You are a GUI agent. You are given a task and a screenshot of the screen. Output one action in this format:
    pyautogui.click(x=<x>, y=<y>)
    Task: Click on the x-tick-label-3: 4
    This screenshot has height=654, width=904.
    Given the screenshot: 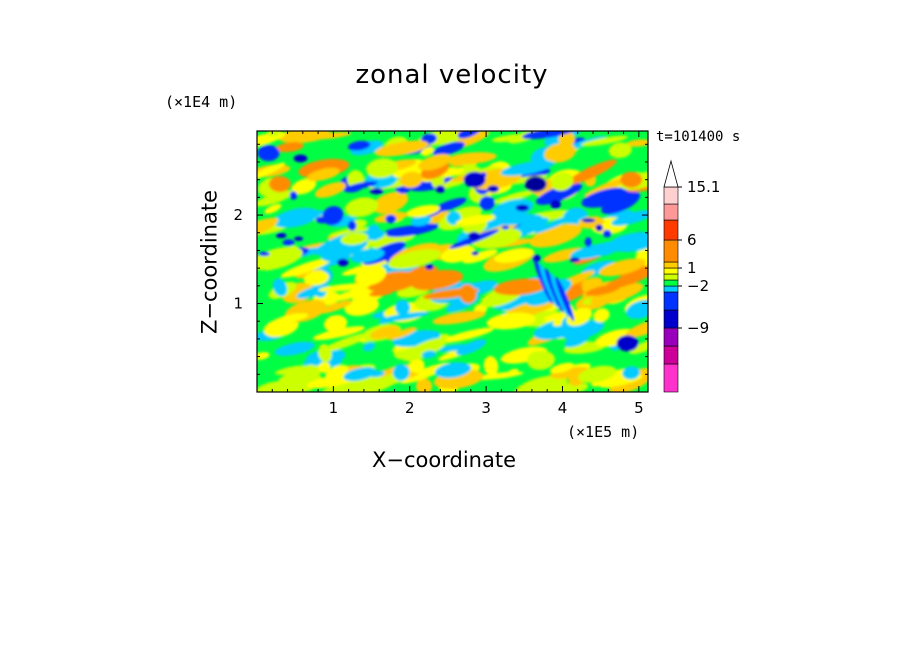 What is the action you would take?
    pyautogui.click(x=563, y=408)
    